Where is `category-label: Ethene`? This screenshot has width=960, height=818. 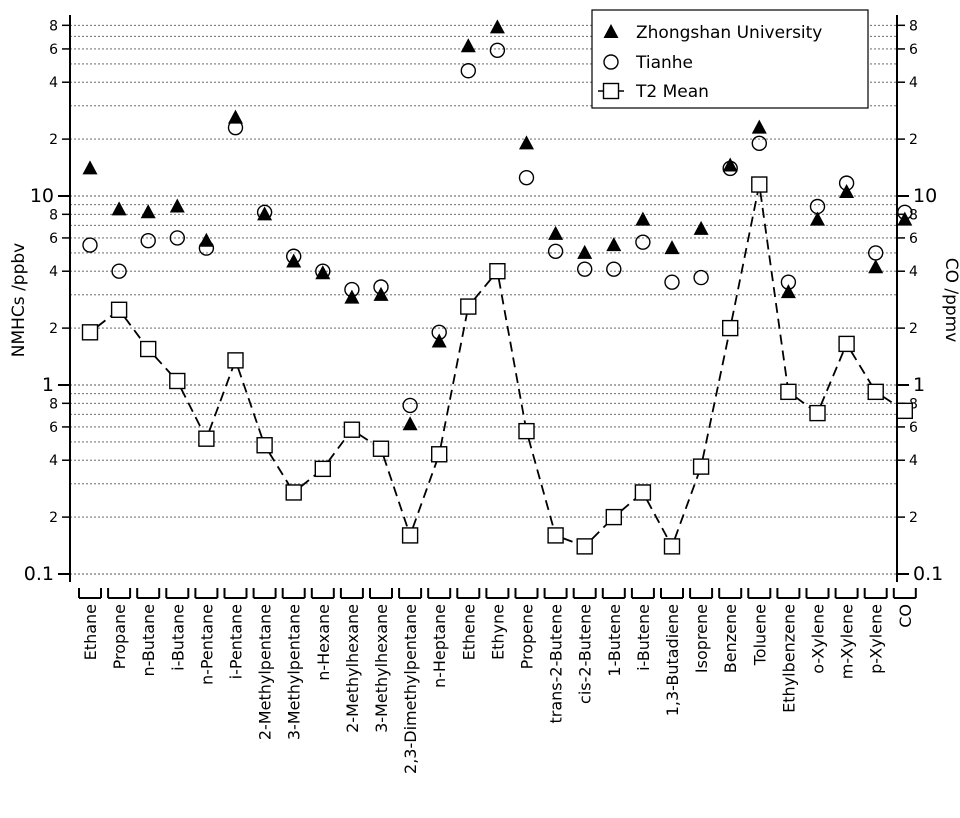 category-label: Ethene is located at coordinates (468, 632).